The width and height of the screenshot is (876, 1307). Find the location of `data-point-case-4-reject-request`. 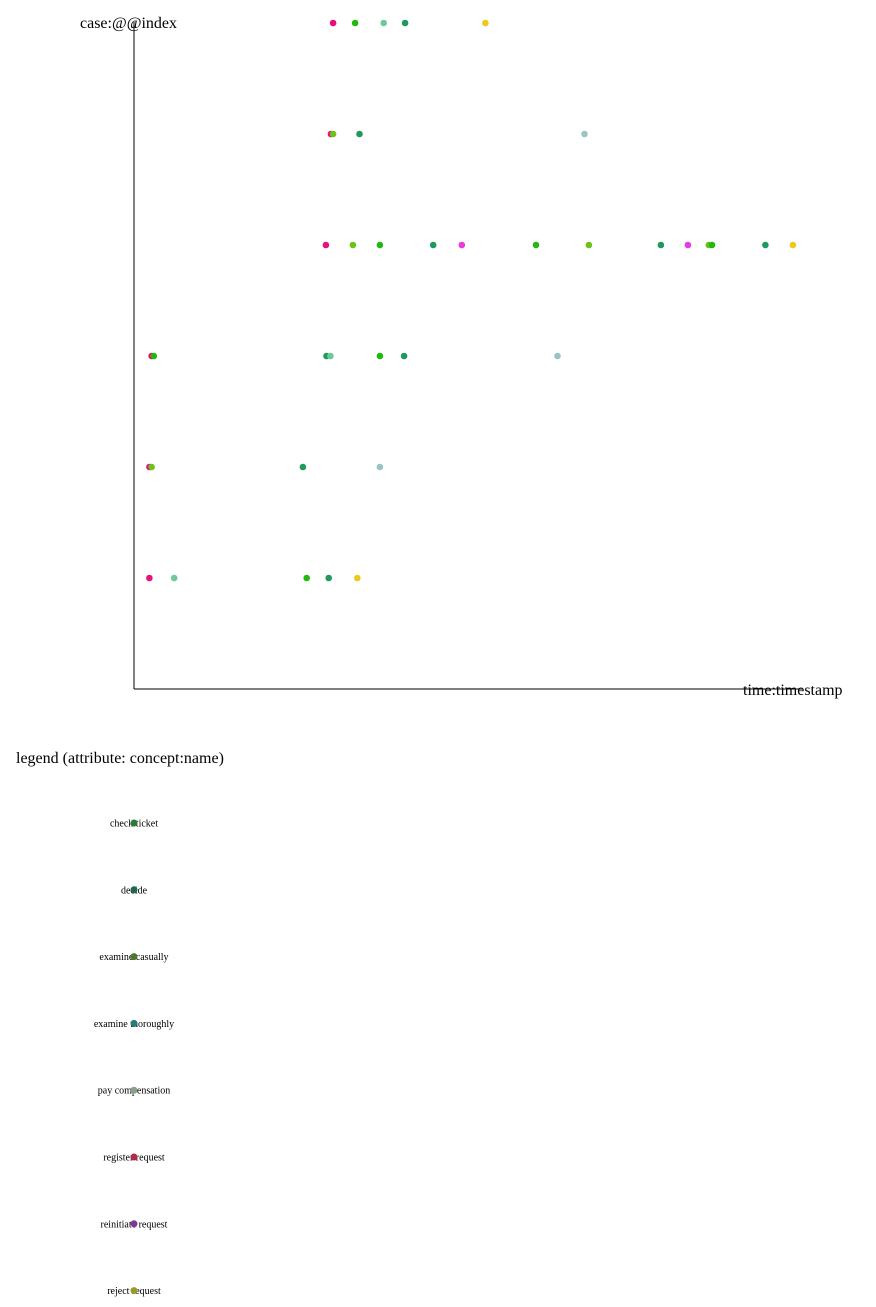

data-point-case-4-reject-request is located at coordinates (584, 134).